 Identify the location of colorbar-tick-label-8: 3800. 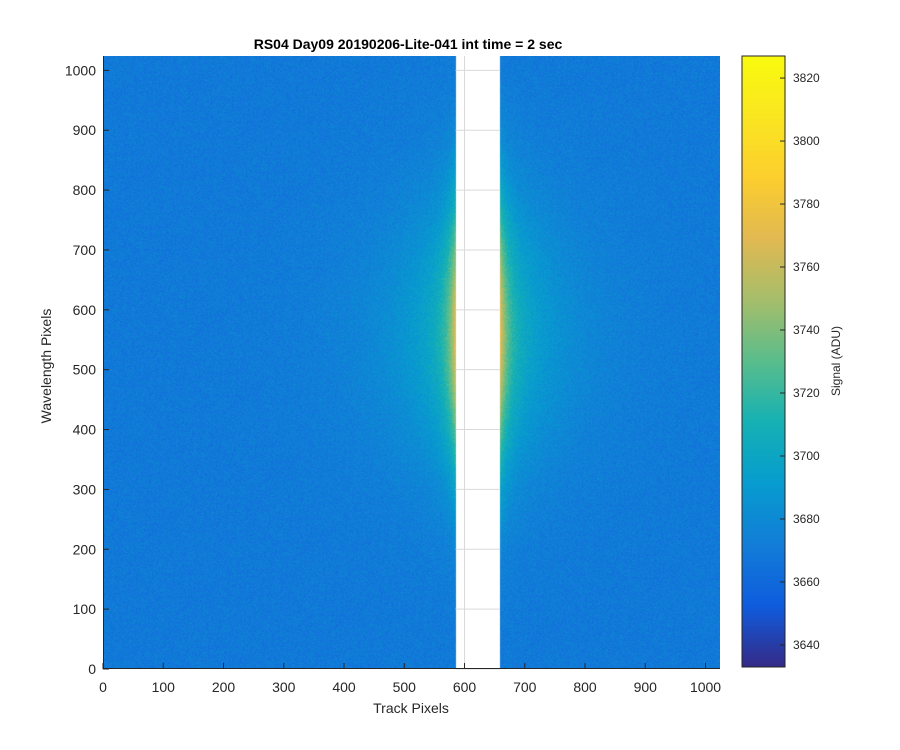
(806, 141).